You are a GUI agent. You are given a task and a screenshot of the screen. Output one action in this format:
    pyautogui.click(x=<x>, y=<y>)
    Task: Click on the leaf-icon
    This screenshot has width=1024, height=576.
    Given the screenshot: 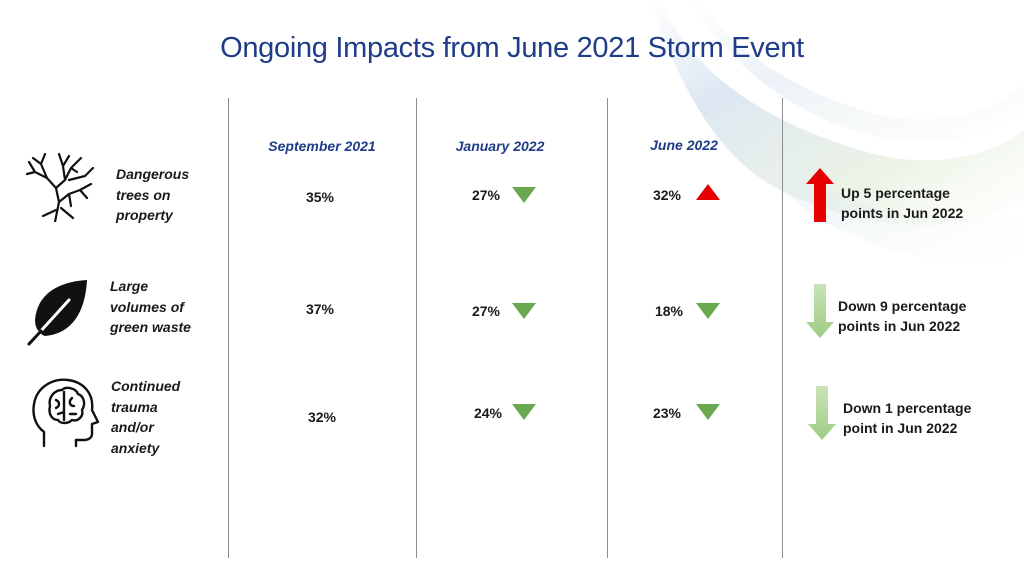 What is the action you would take?
    pyautogui.click(x=57, y=313)
    